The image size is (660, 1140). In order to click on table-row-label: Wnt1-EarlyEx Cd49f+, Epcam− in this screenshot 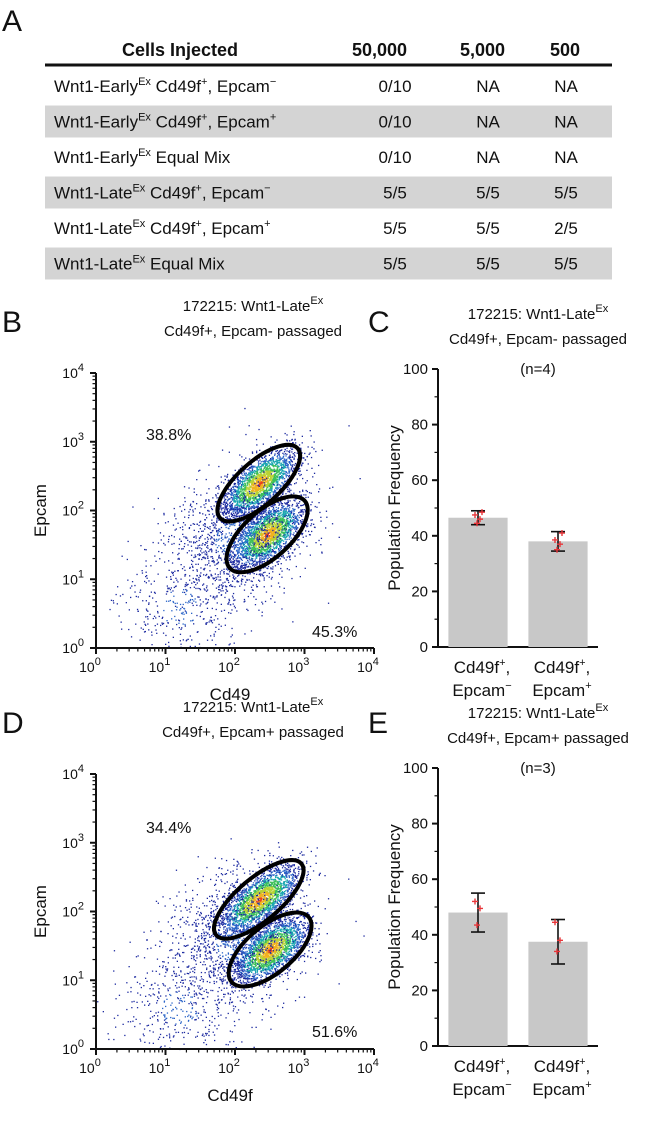, I will do `click(165, 86)`.